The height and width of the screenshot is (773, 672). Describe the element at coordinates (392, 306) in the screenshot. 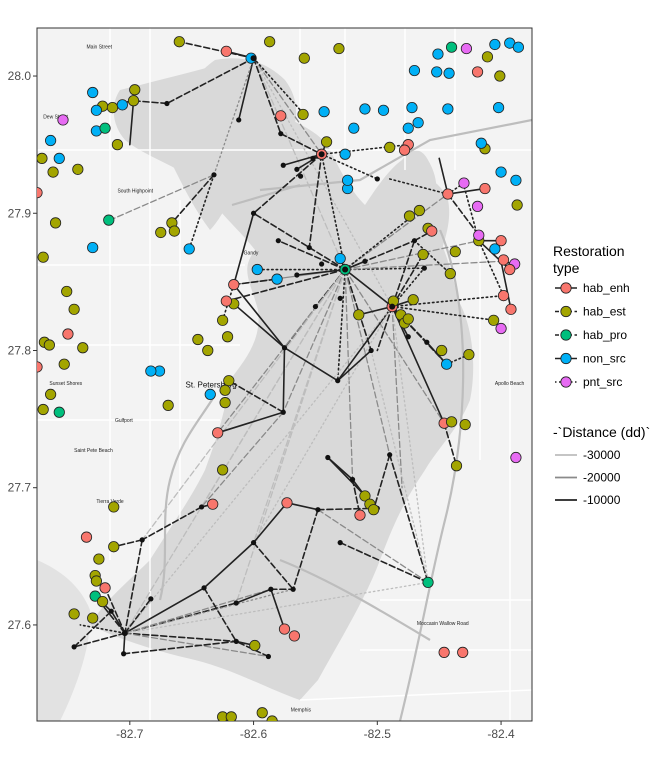

I see `hub-node` at that location.